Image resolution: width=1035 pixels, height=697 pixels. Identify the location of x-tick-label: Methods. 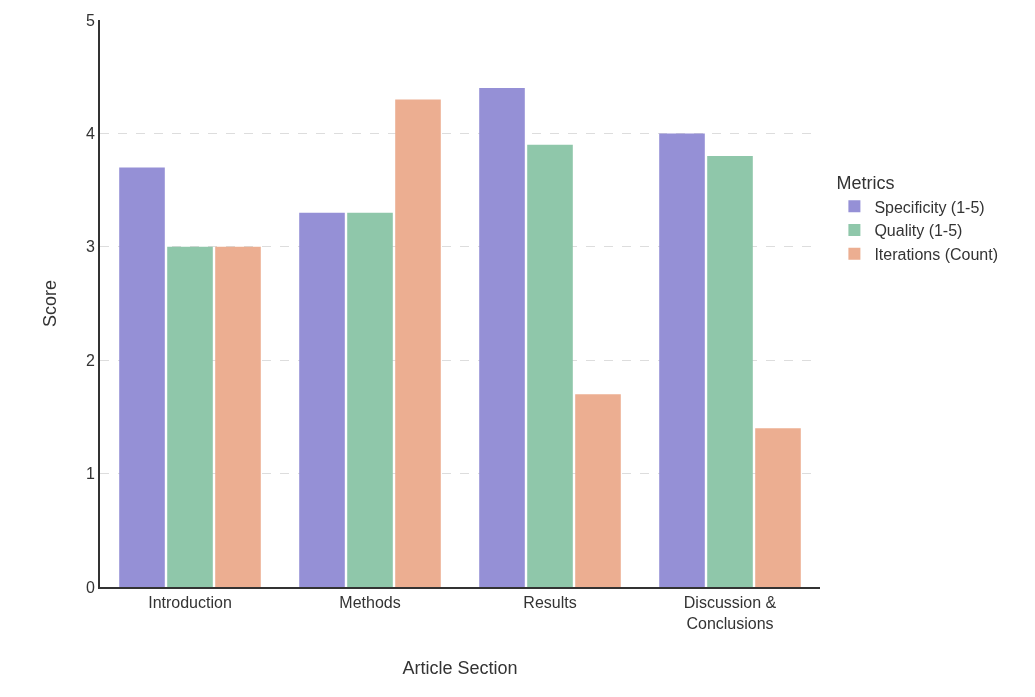
(370, 603).